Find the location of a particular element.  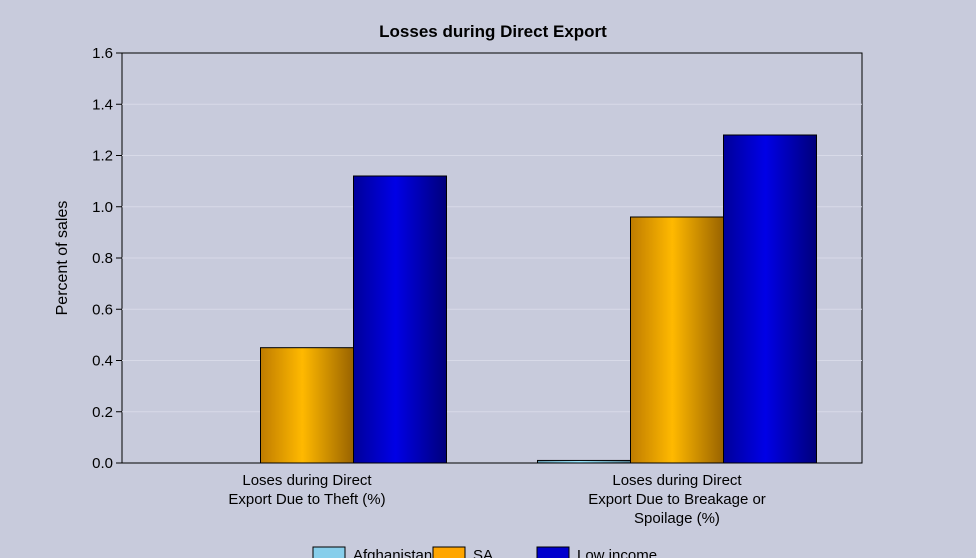

y-axis-label: Percent of sales is located at coordinates (62, 258).